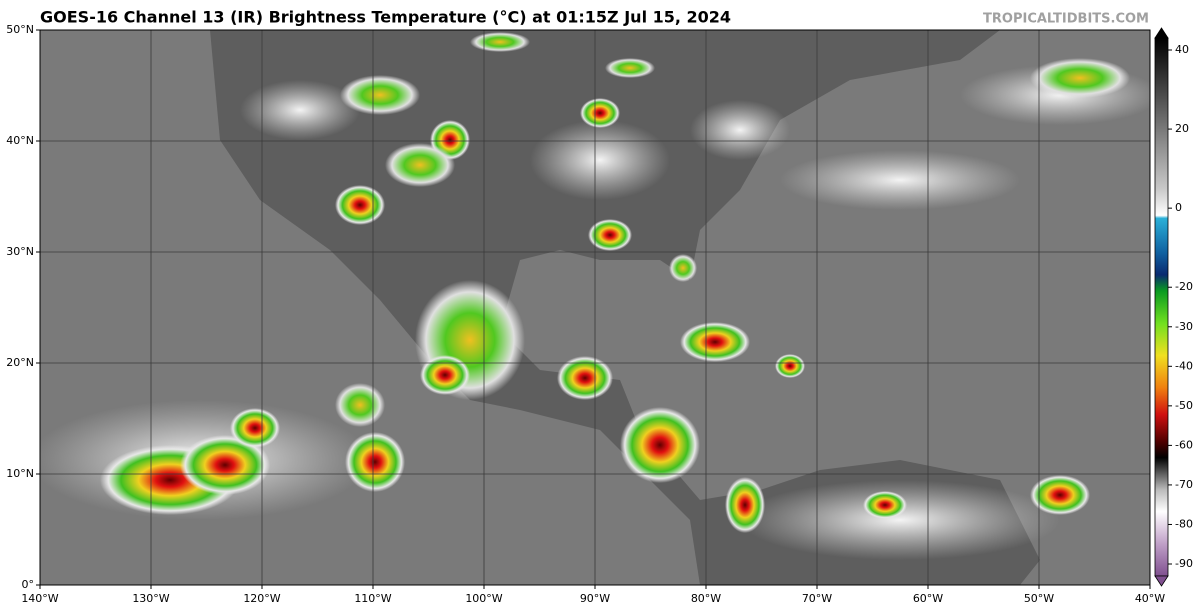  Describe the element at coordinates (261, 598) in the screenshot. I see `x-tick-label: 120°W` at that location.